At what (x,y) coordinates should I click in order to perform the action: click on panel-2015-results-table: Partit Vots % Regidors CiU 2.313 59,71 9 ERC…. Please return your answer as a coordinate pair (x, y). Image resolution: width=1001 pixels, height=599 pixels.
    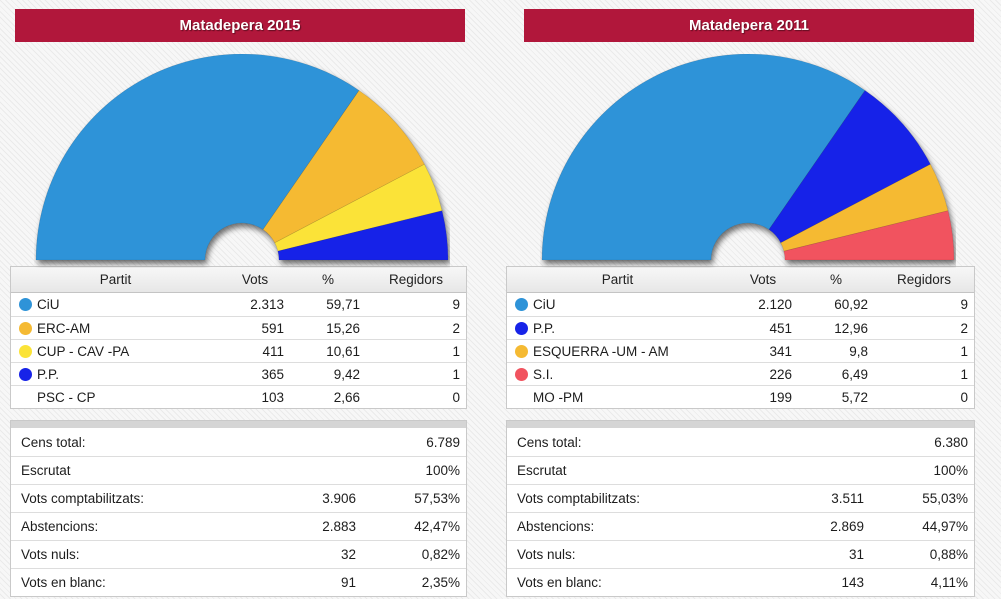
    Looking at the image, I should click on (238, 337).